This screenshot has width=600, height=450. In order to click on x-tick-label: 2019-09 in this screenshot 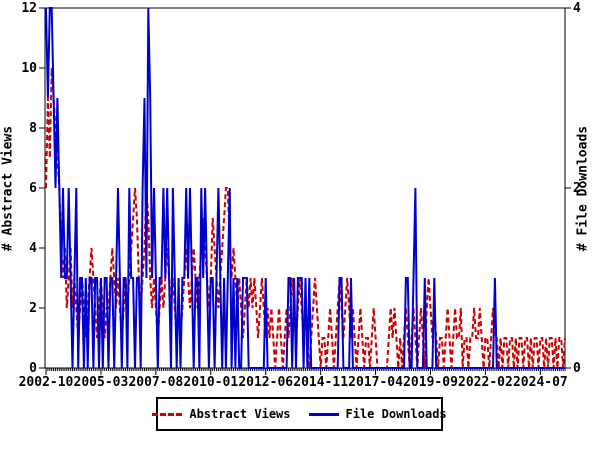, I will do `click(430, 382)`.